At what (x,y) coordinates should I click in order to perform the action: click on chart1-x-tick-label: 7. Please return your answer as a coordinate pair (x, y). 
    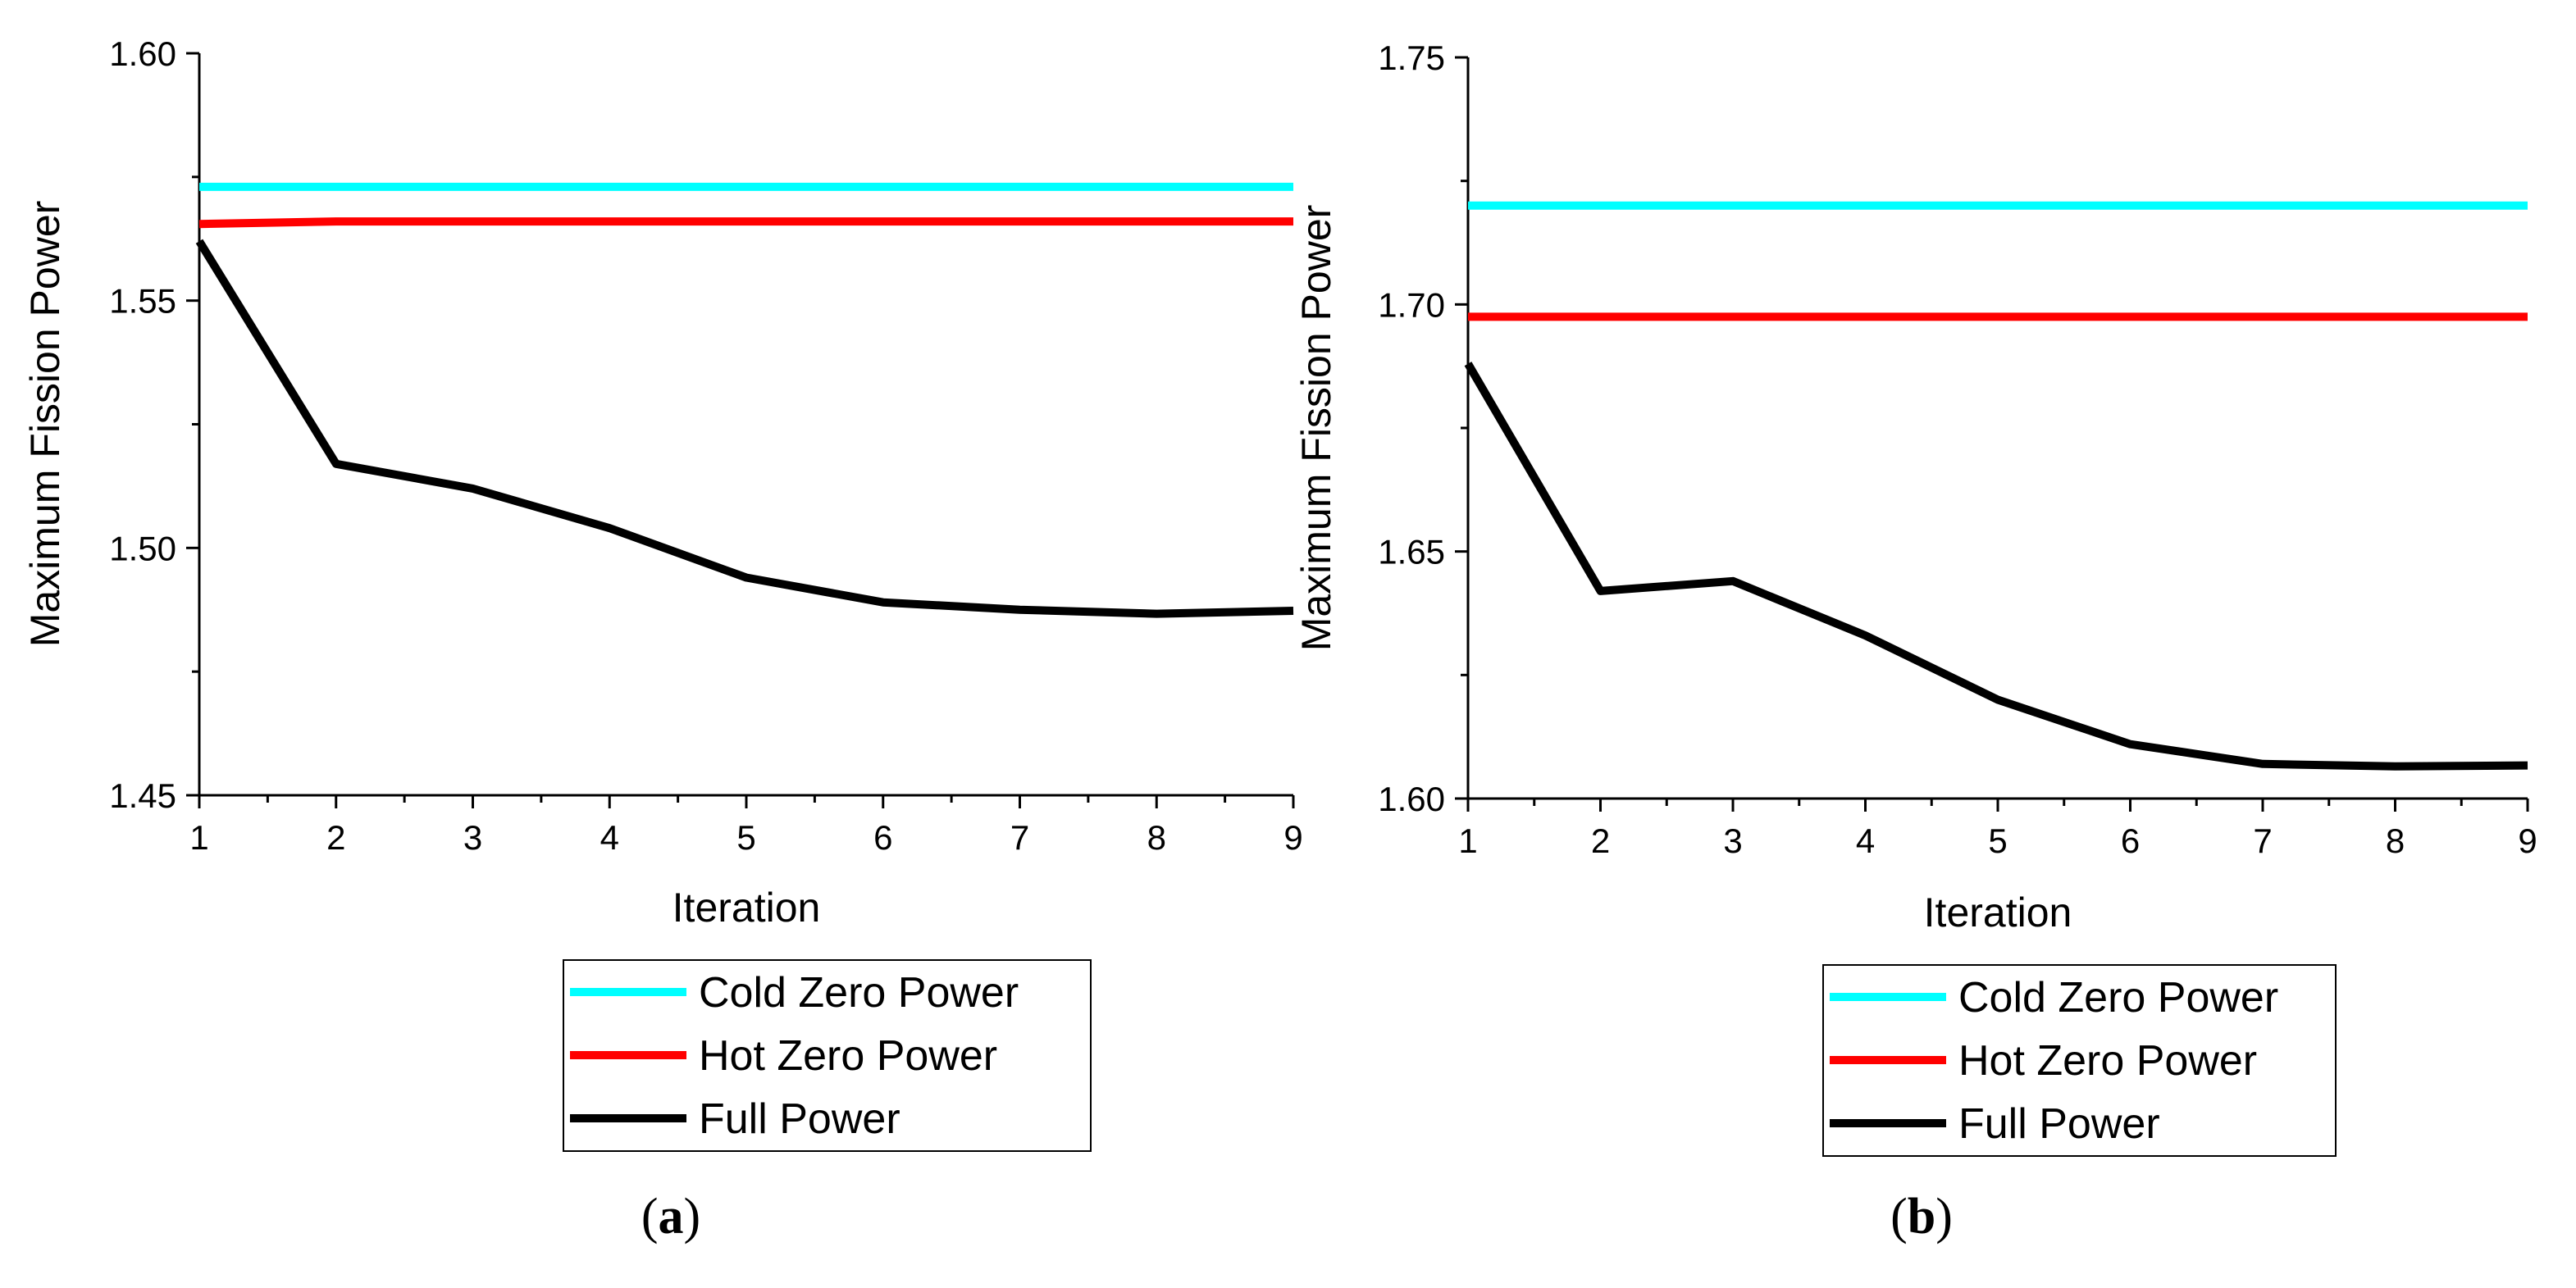
    Looking at the image, I should click on (2262, 841).